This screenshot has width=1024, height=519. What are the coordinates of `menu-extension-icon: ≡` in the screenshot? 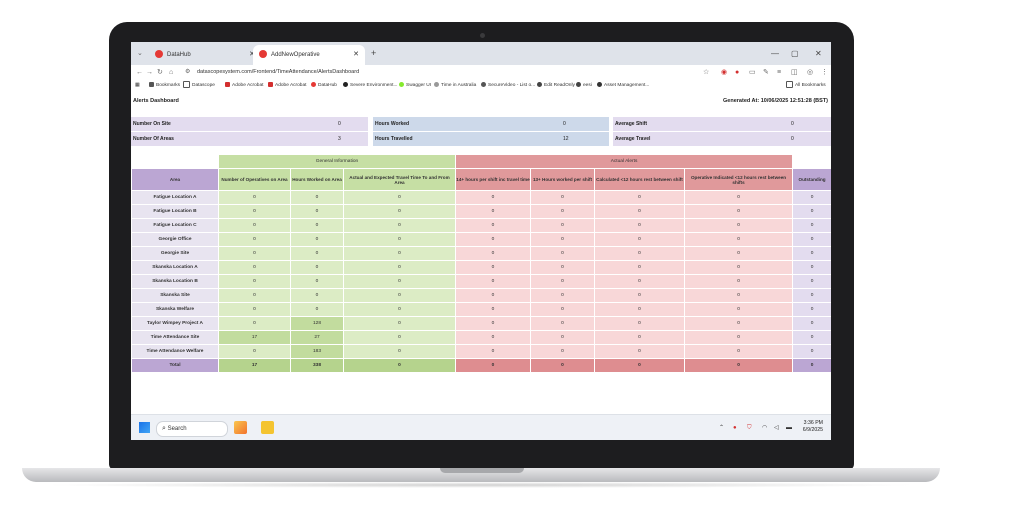 It's located at (779, 72).